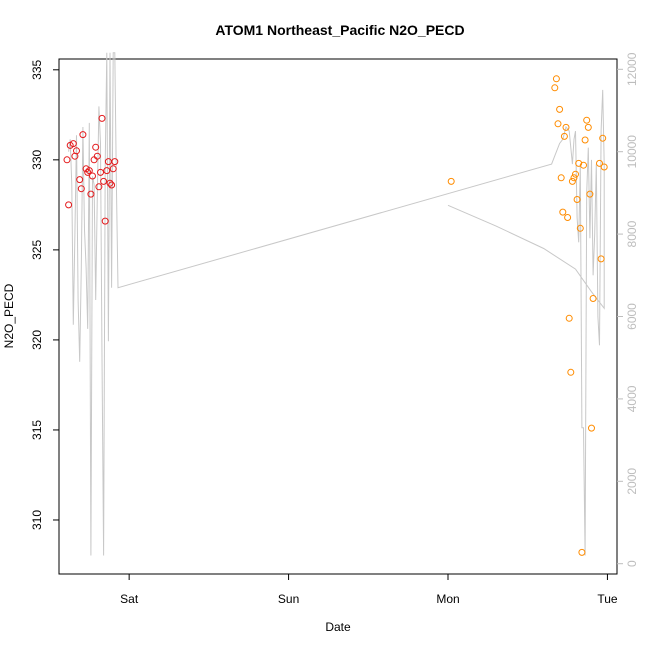 The height and width of the screenshot is (650, 650). What do you see at coordinates (9, 315) in the screenshot?
I see `y-axis-label: N2O_PECD` at bounding box center [9, 315].